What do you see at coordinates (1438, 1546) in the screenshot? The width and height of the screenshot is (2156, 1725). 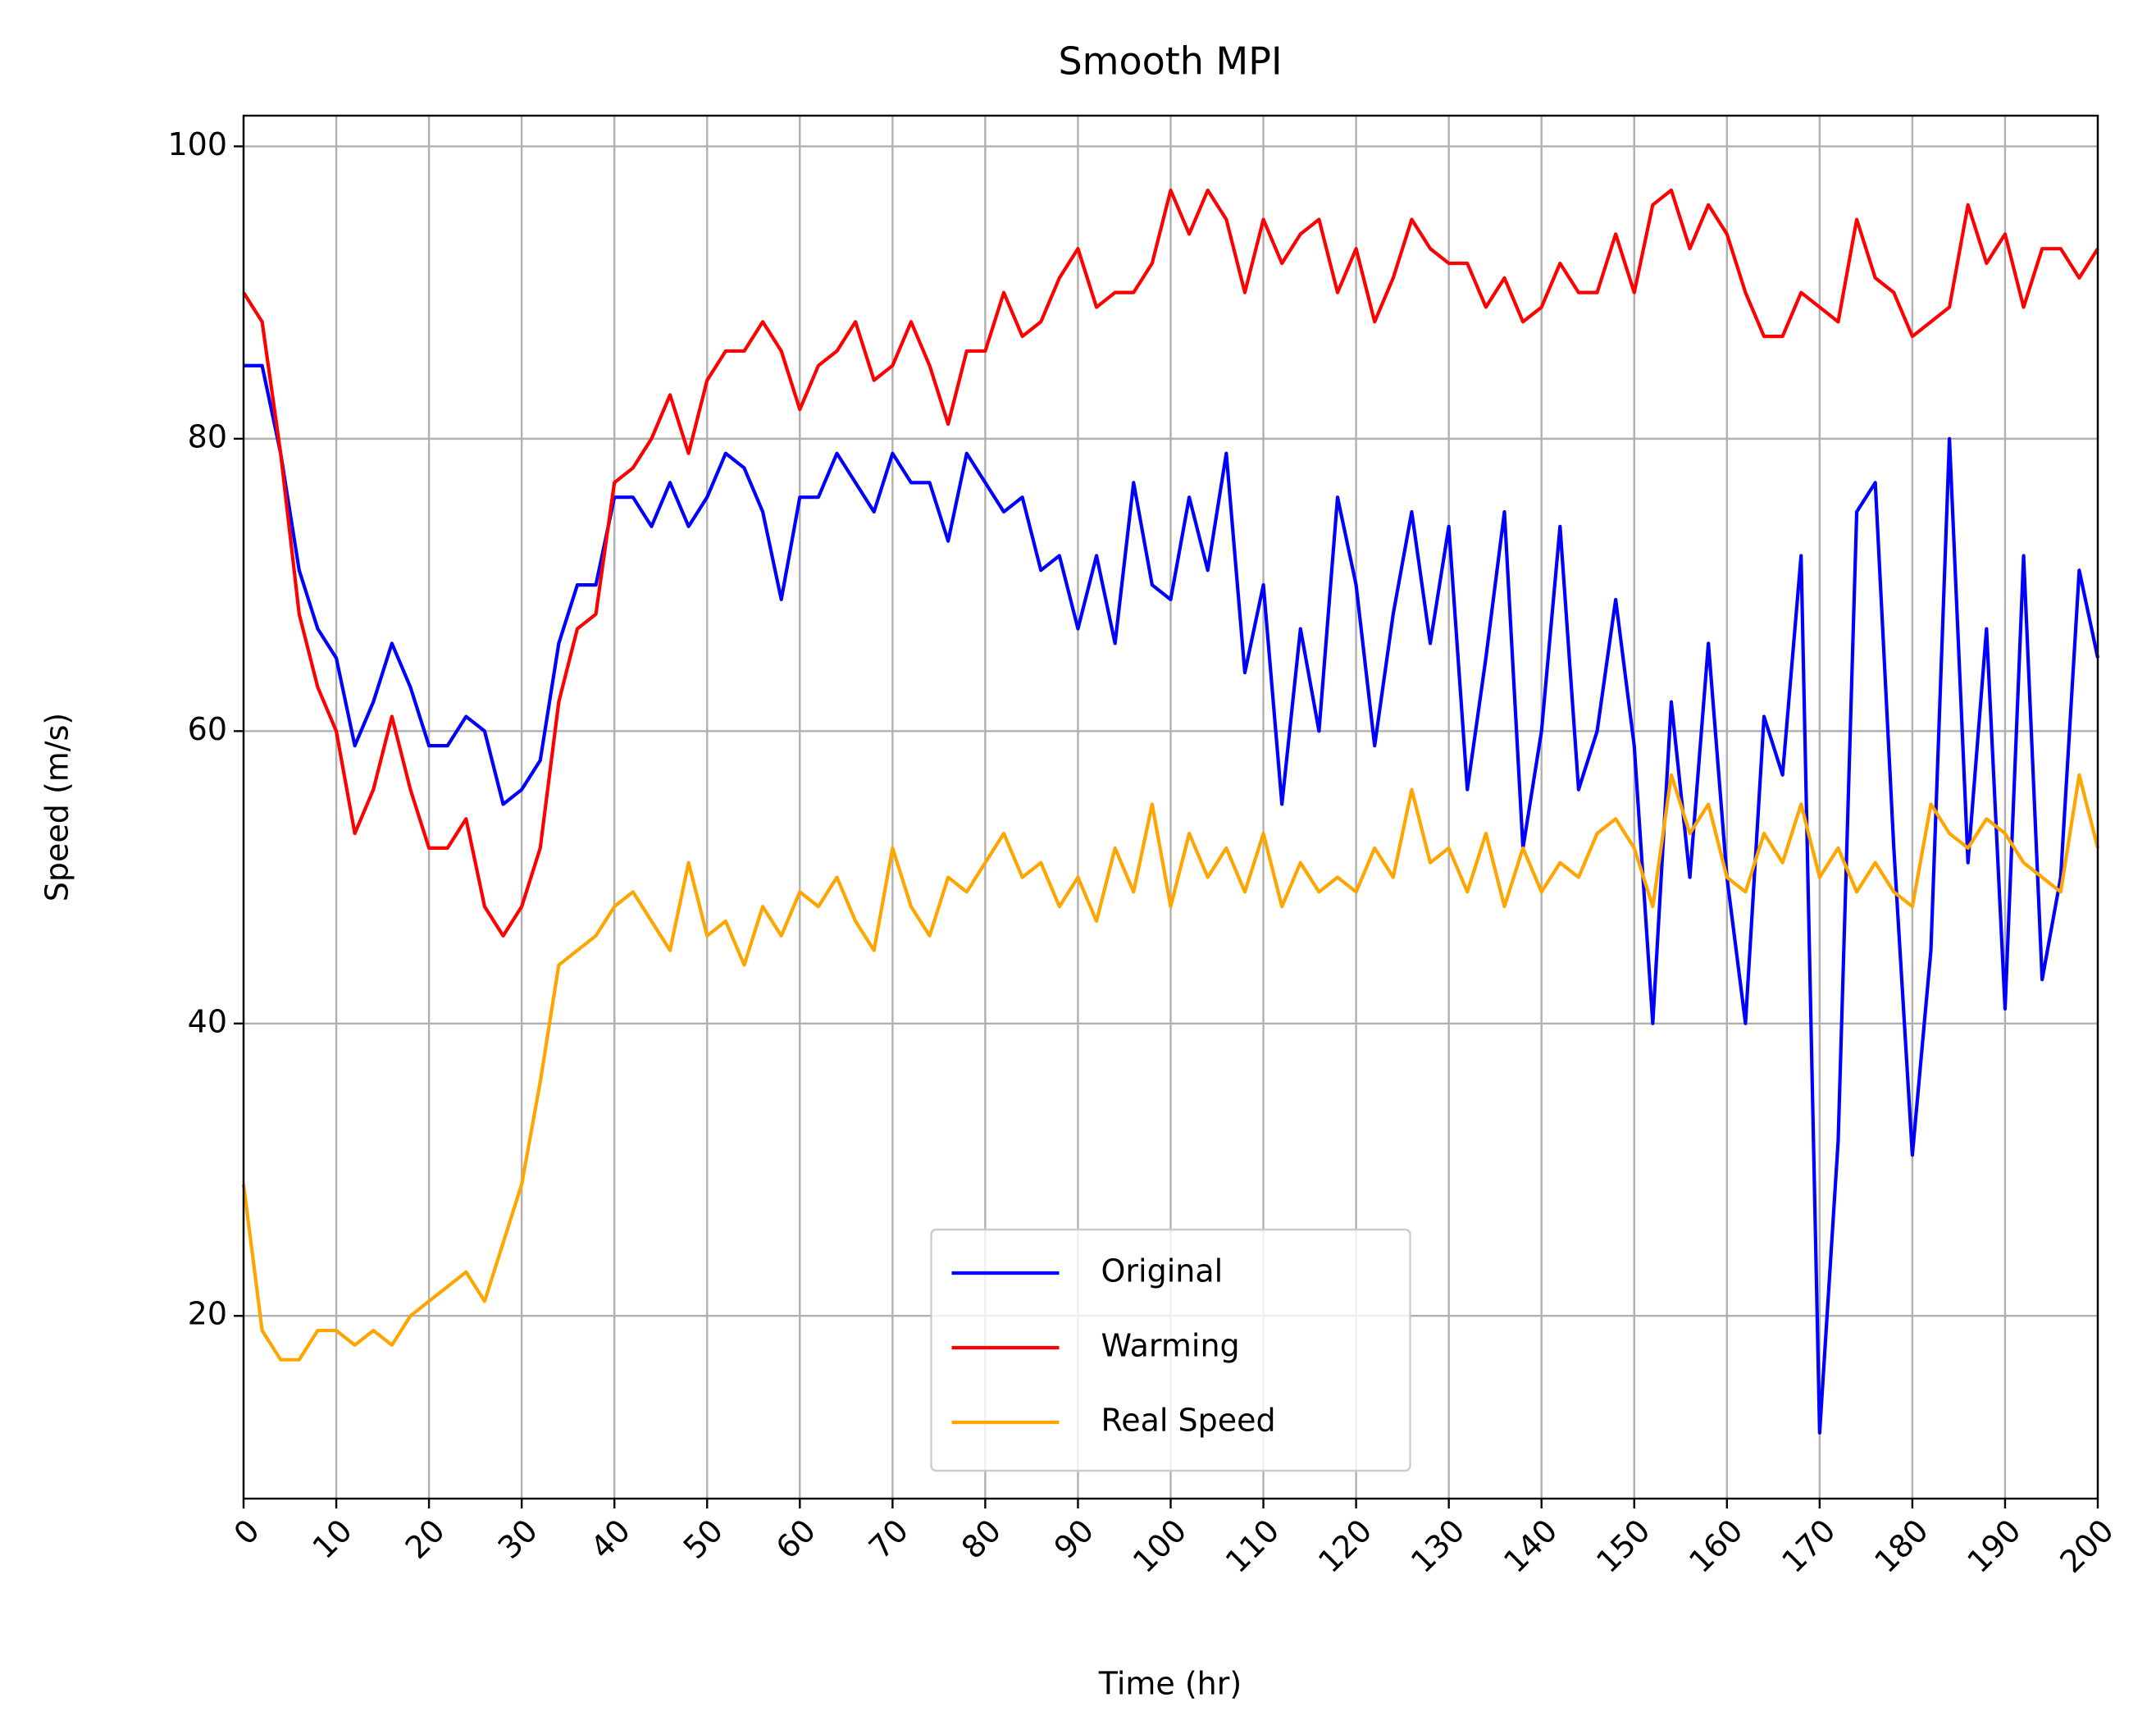 I see `x-tick-label: 130` at bounding box center [1438, 1546].